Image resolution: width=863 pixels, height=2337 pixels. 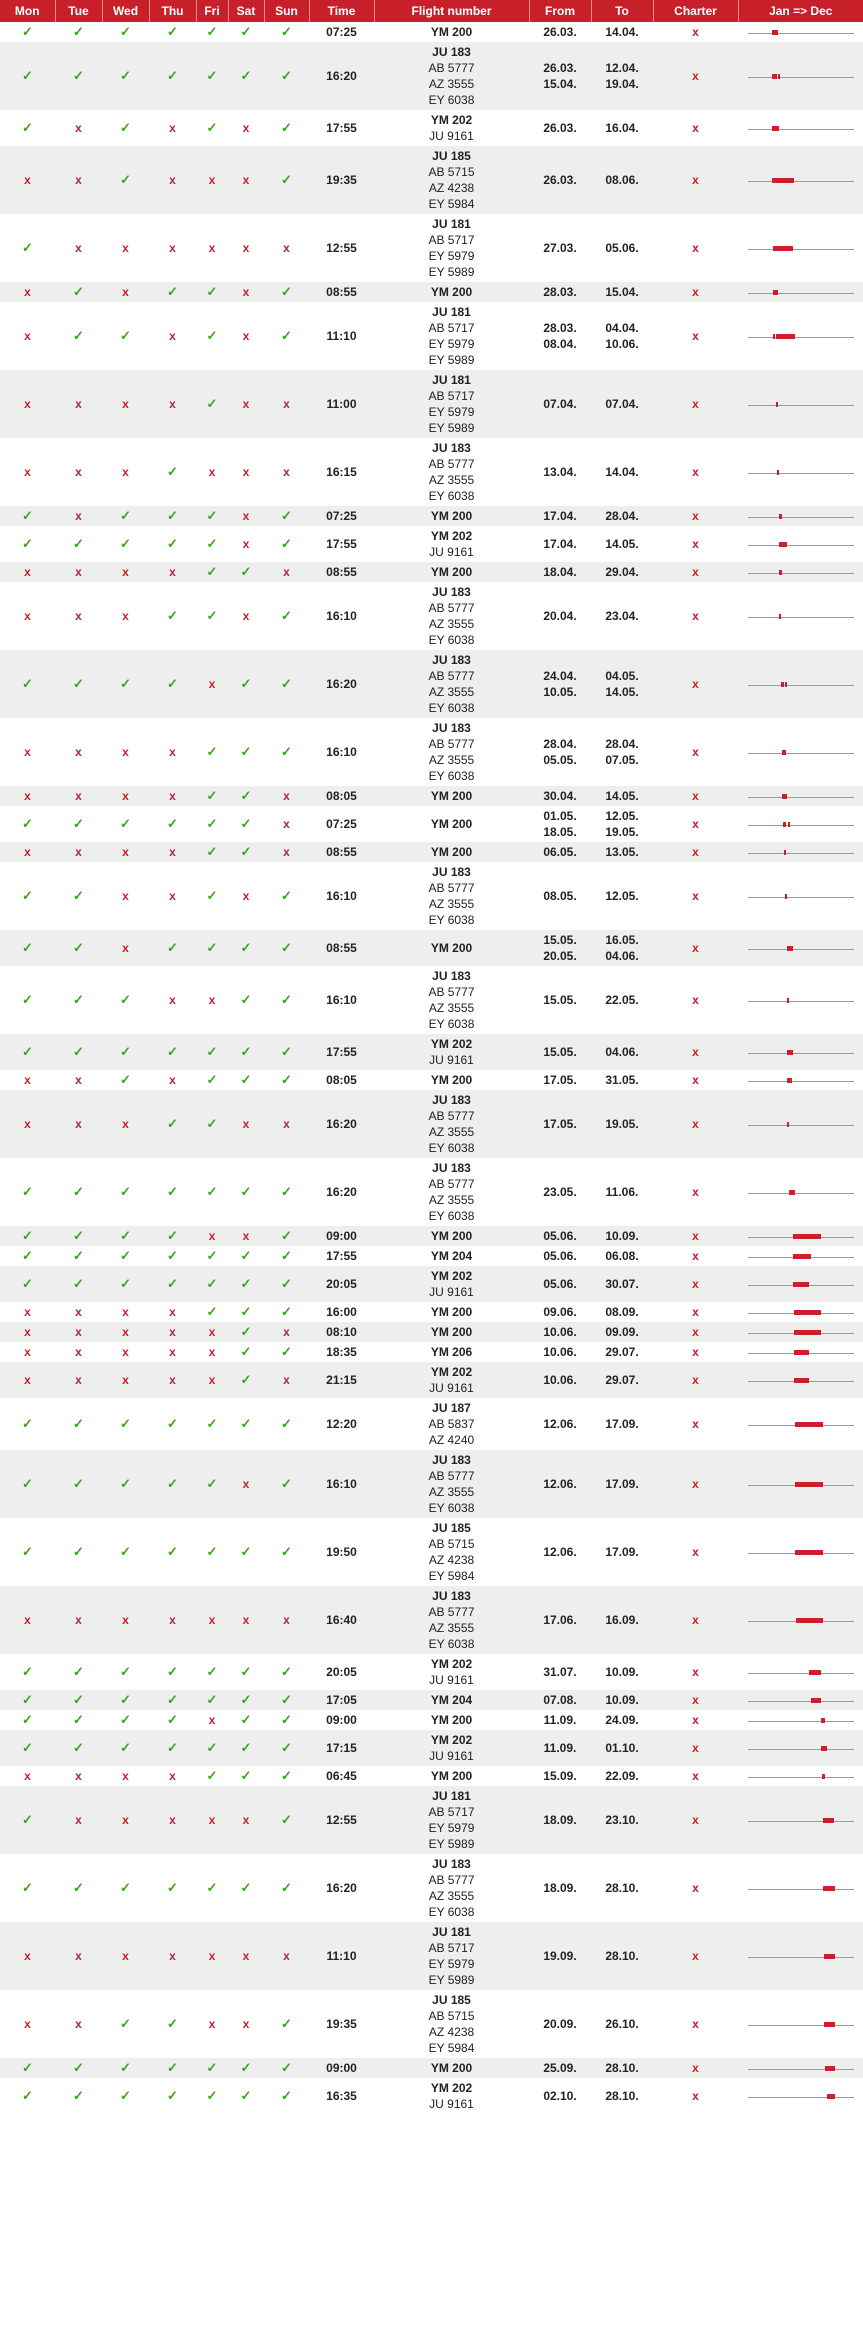 I want to click on from-date: 07.04., so click(x=560, y=404).